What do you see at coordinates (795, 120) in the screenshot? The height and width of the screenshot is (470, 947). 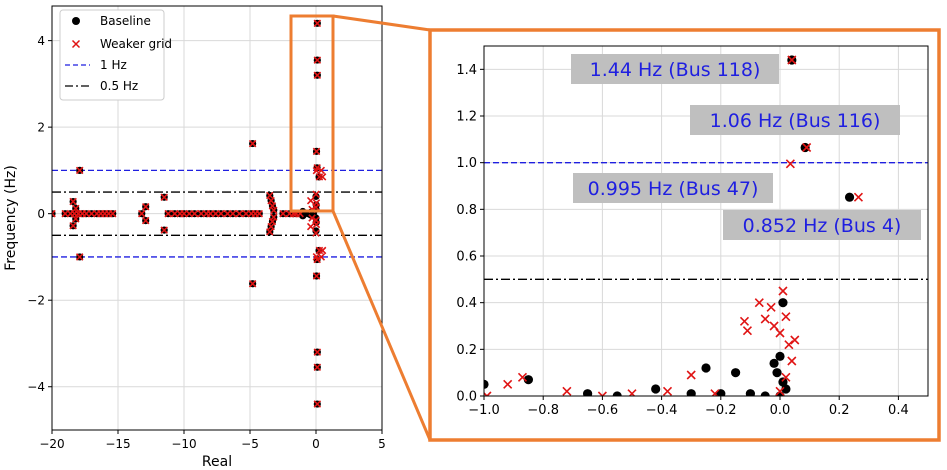 I see `annotation-bus-116: 1.06 Hz (Bus 116)` at bounding box center [795, 120].